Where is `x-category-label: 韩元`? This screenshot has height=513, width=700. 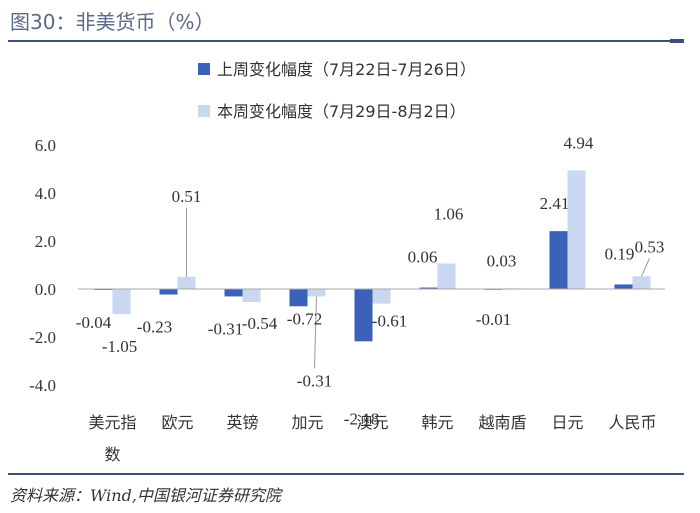 x-category-label: 韩元 is located at coordinates (437, 422).